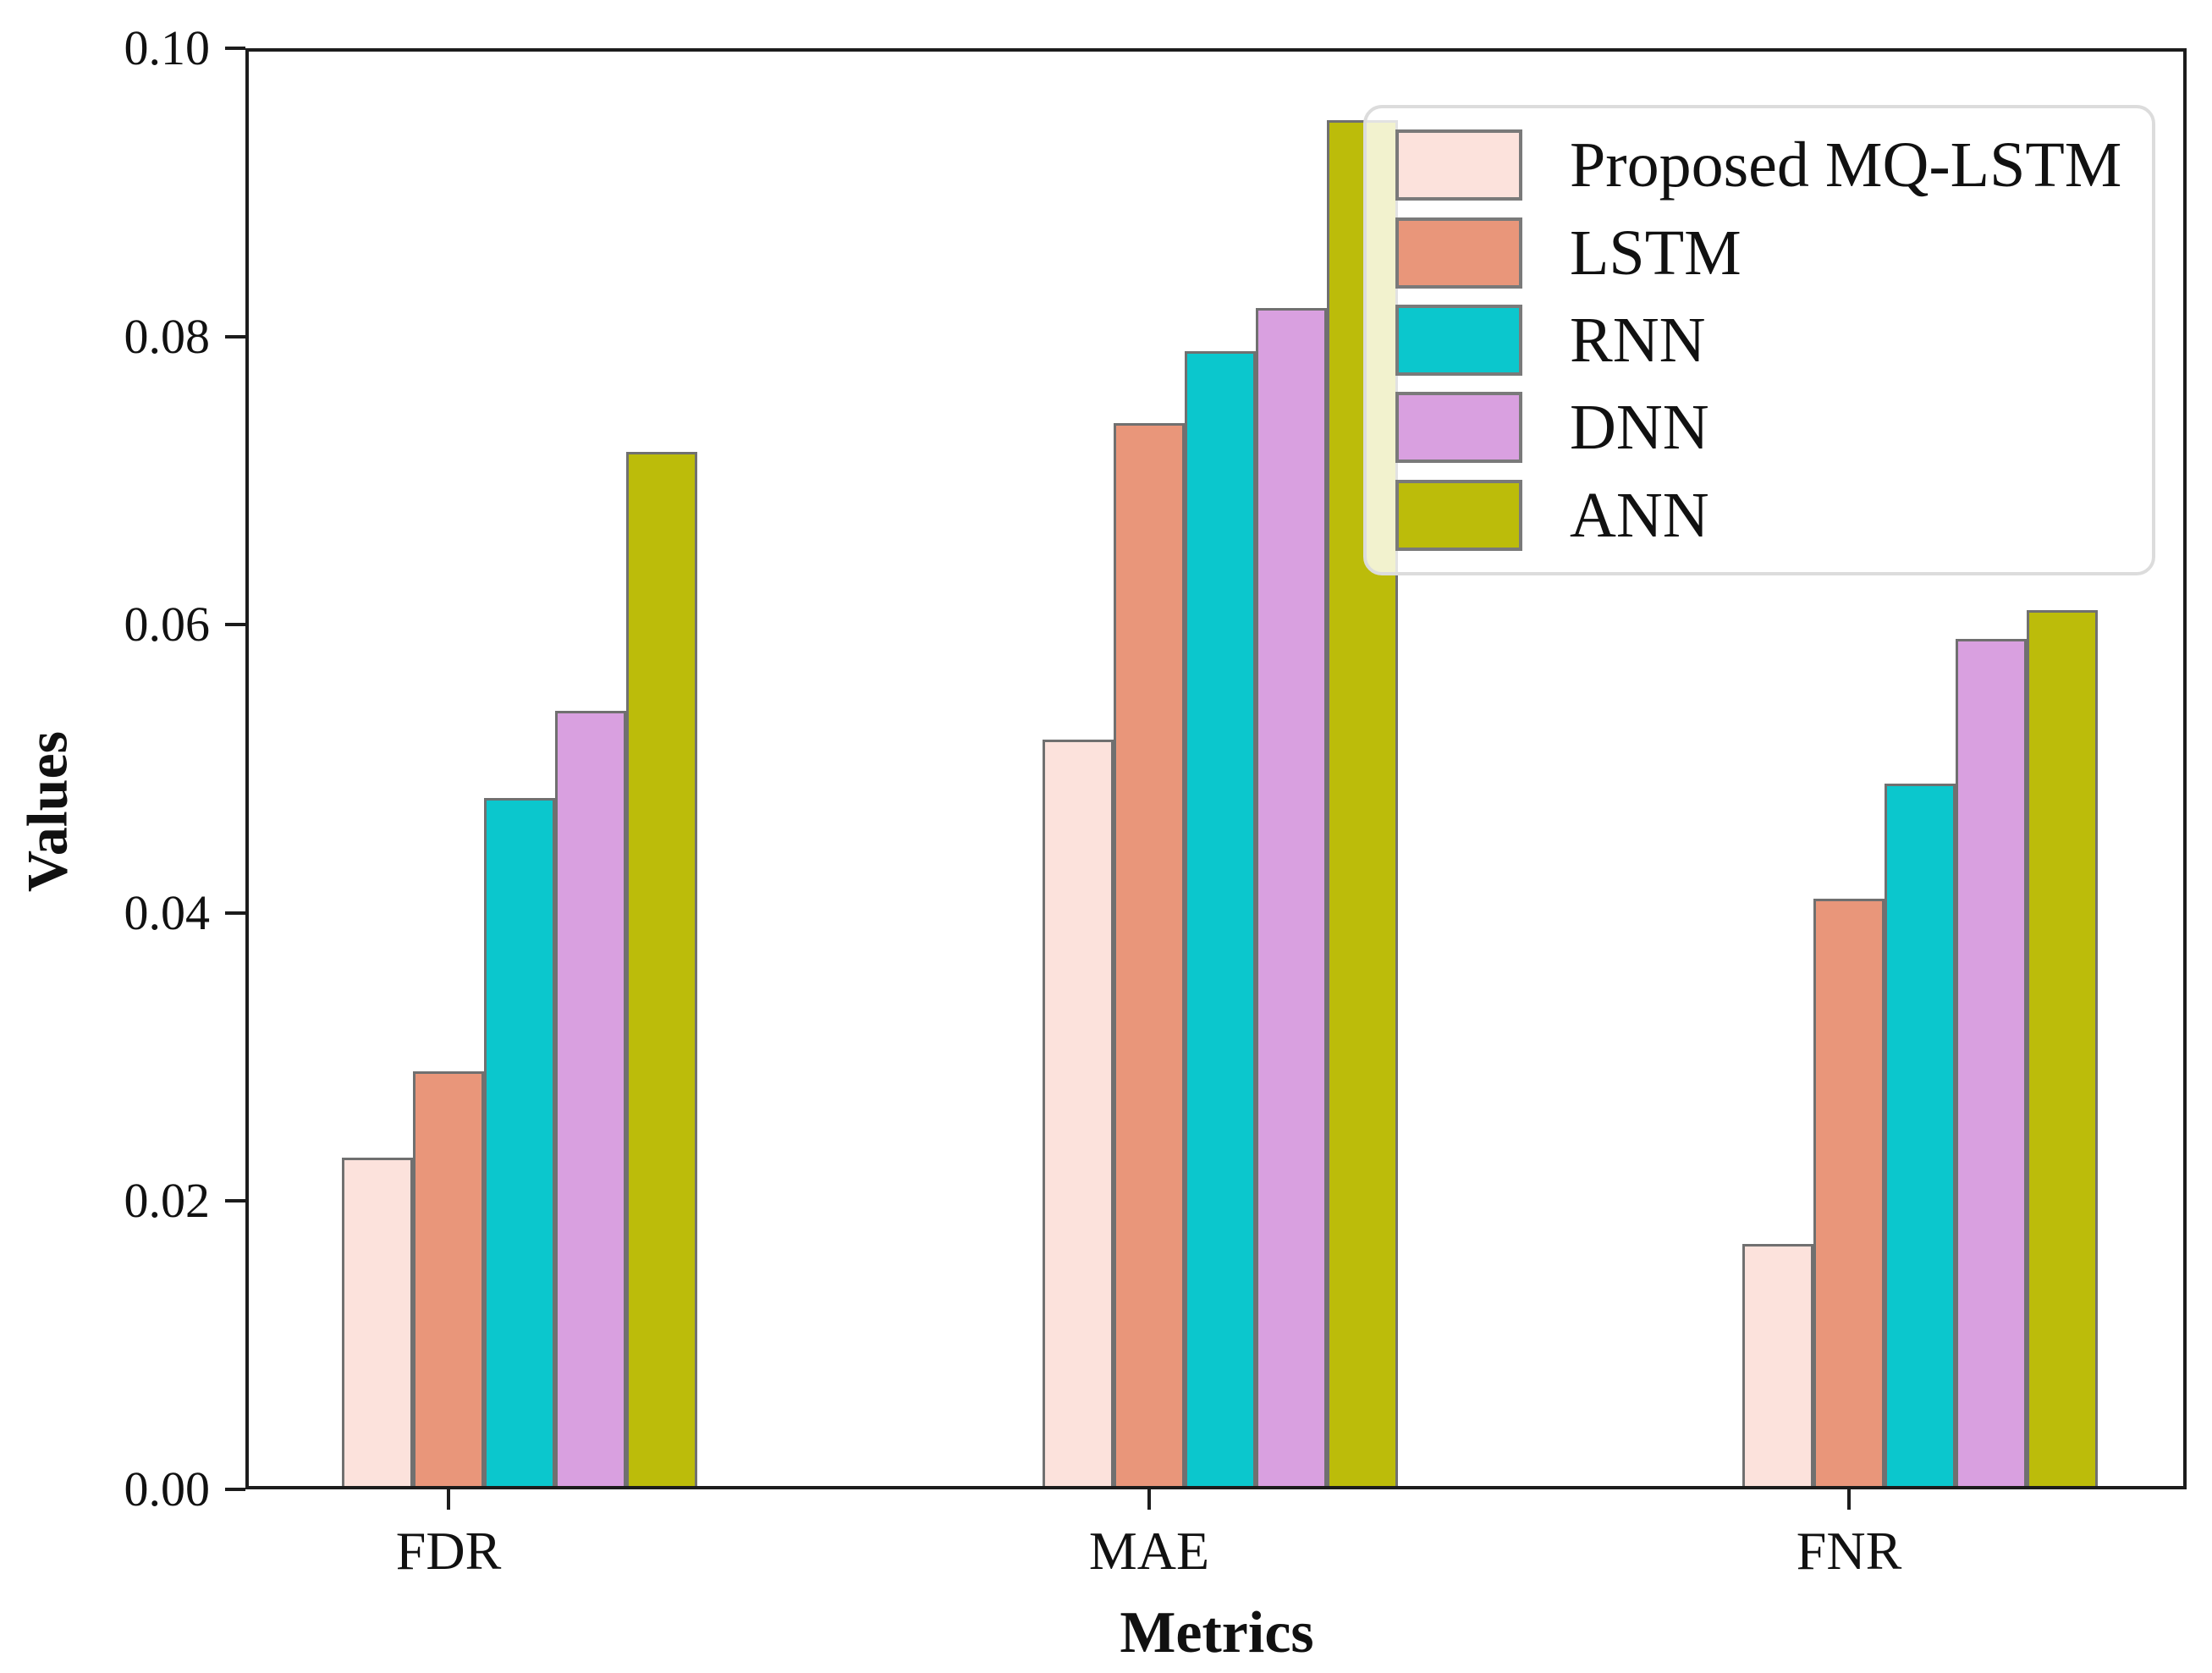 The height and width of the screenshot is (1673, 2212). I want to click on bar-rnn-fdr, so click(519, 1143).